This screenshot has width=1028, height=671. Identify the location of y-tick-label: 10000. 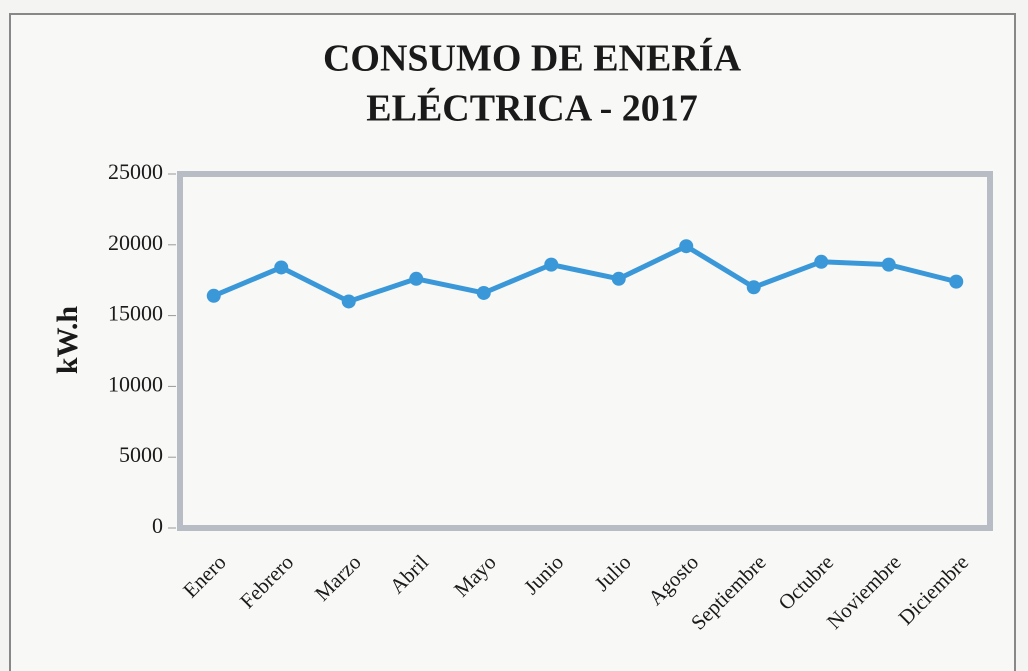
(135, 383).